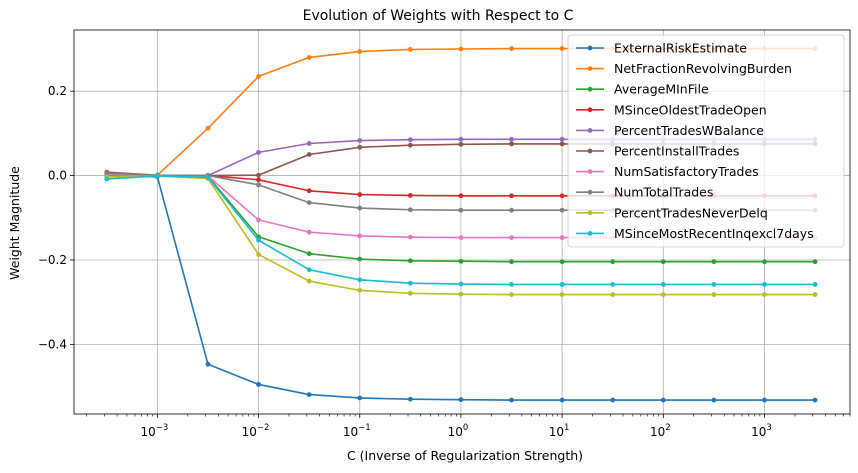 This screenshot has width=858, height=473. I want to click on legend-label: MSinceMostRecentInqexcl7days, so click(714, 233).